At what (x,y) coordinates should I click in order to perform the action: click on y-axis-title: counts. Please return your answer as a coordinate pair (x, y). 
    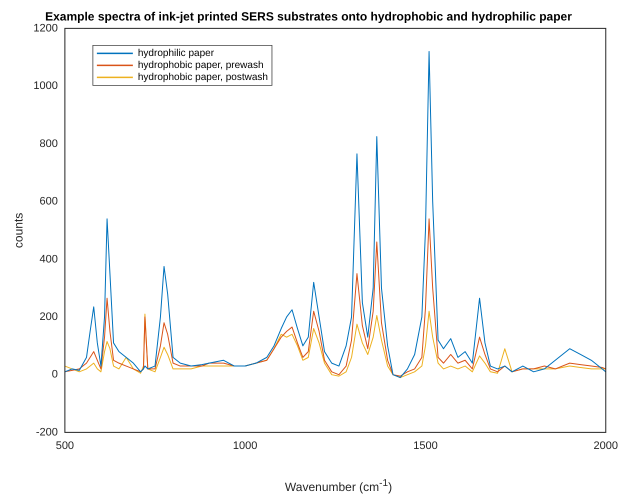
    Looking at the image, I should click on (19, 230).